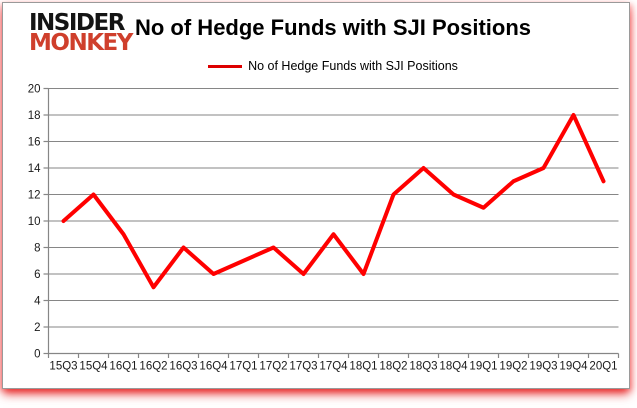  What do you see at coordinates (34, 143) in the screenshot?
I see `svg-text: 16` at bounding box center [34, 143].